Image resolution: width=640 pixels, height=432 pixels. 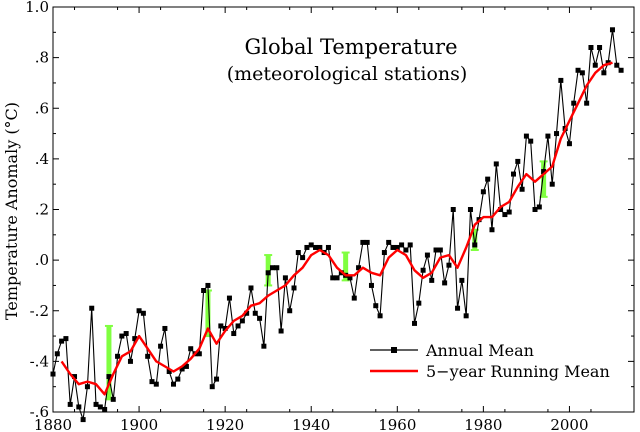 I want to click on chart-title: Global Temperature, so click(x=350, y=47).